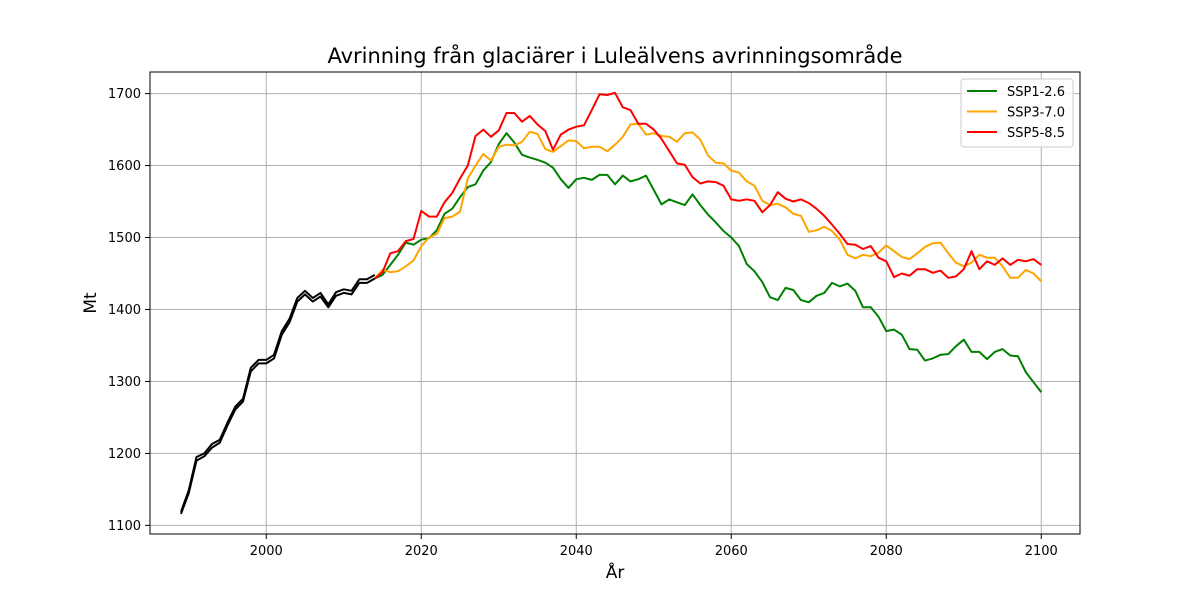 This screenshot has width=1200, height=604. What do you see at coordinates (124, 94) in the screenshot?
I see `y-tick-label: 1700` at bounding box center [124, 94].